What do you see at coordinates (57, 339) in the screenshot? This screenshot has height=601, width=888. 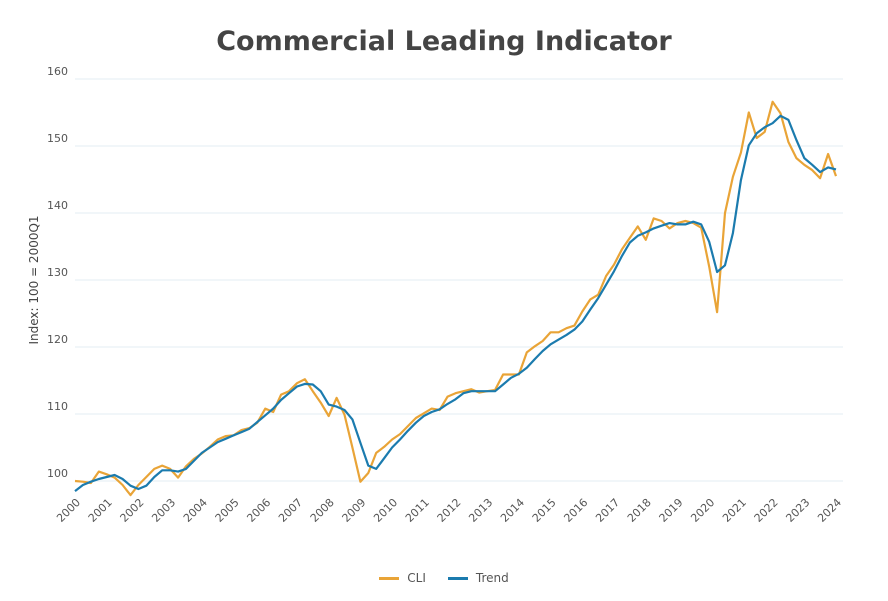 I see `y-tick-label: 120` at bounding box center [57, 339].